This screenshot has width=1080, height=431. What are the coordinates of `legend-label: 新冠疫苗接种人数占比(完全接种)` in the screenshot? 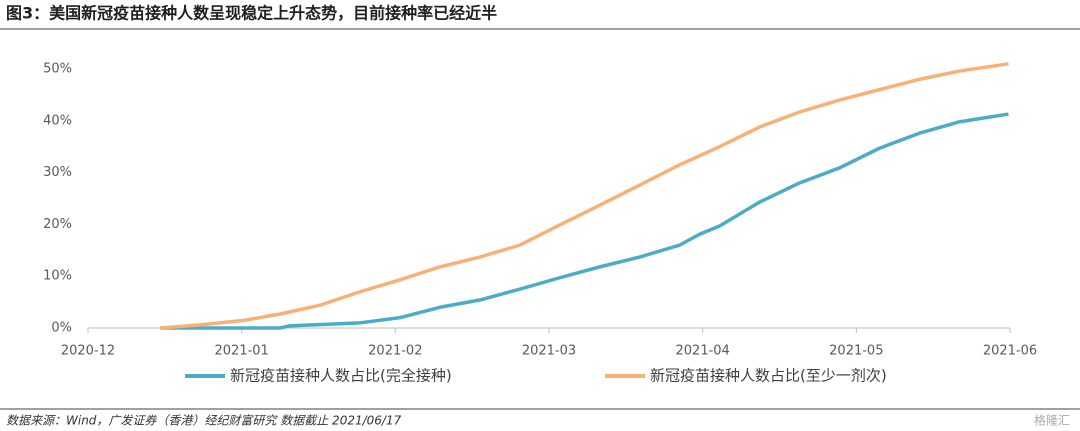 It's located at (341, 376).